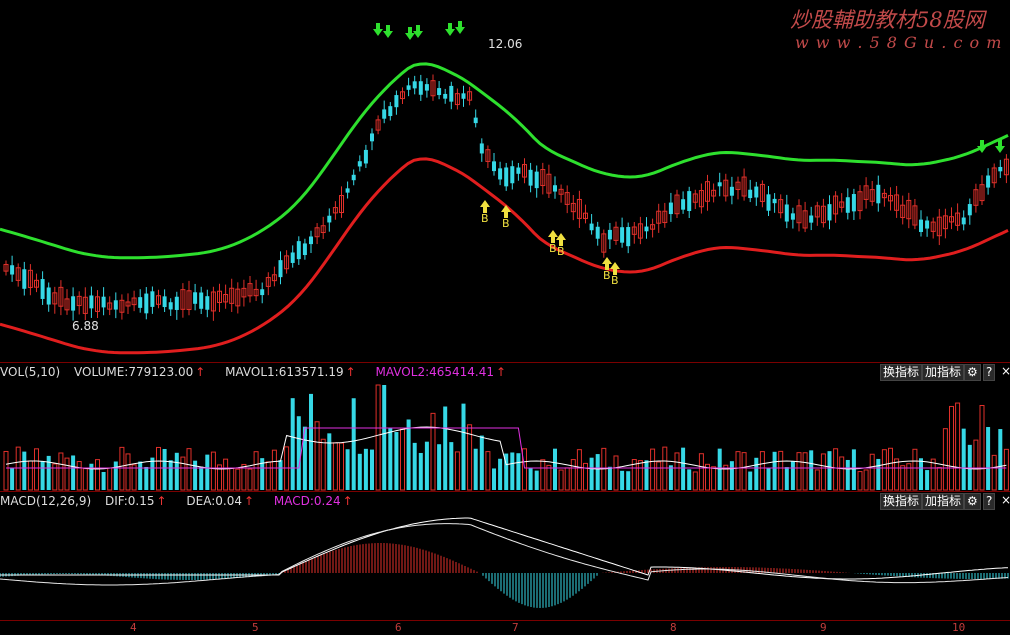 The width and height of the screenshot is (1010, 635). Describe the element at coordinates (959, 627) in the screenshot. I see `x-axis-label: 10` at that location.